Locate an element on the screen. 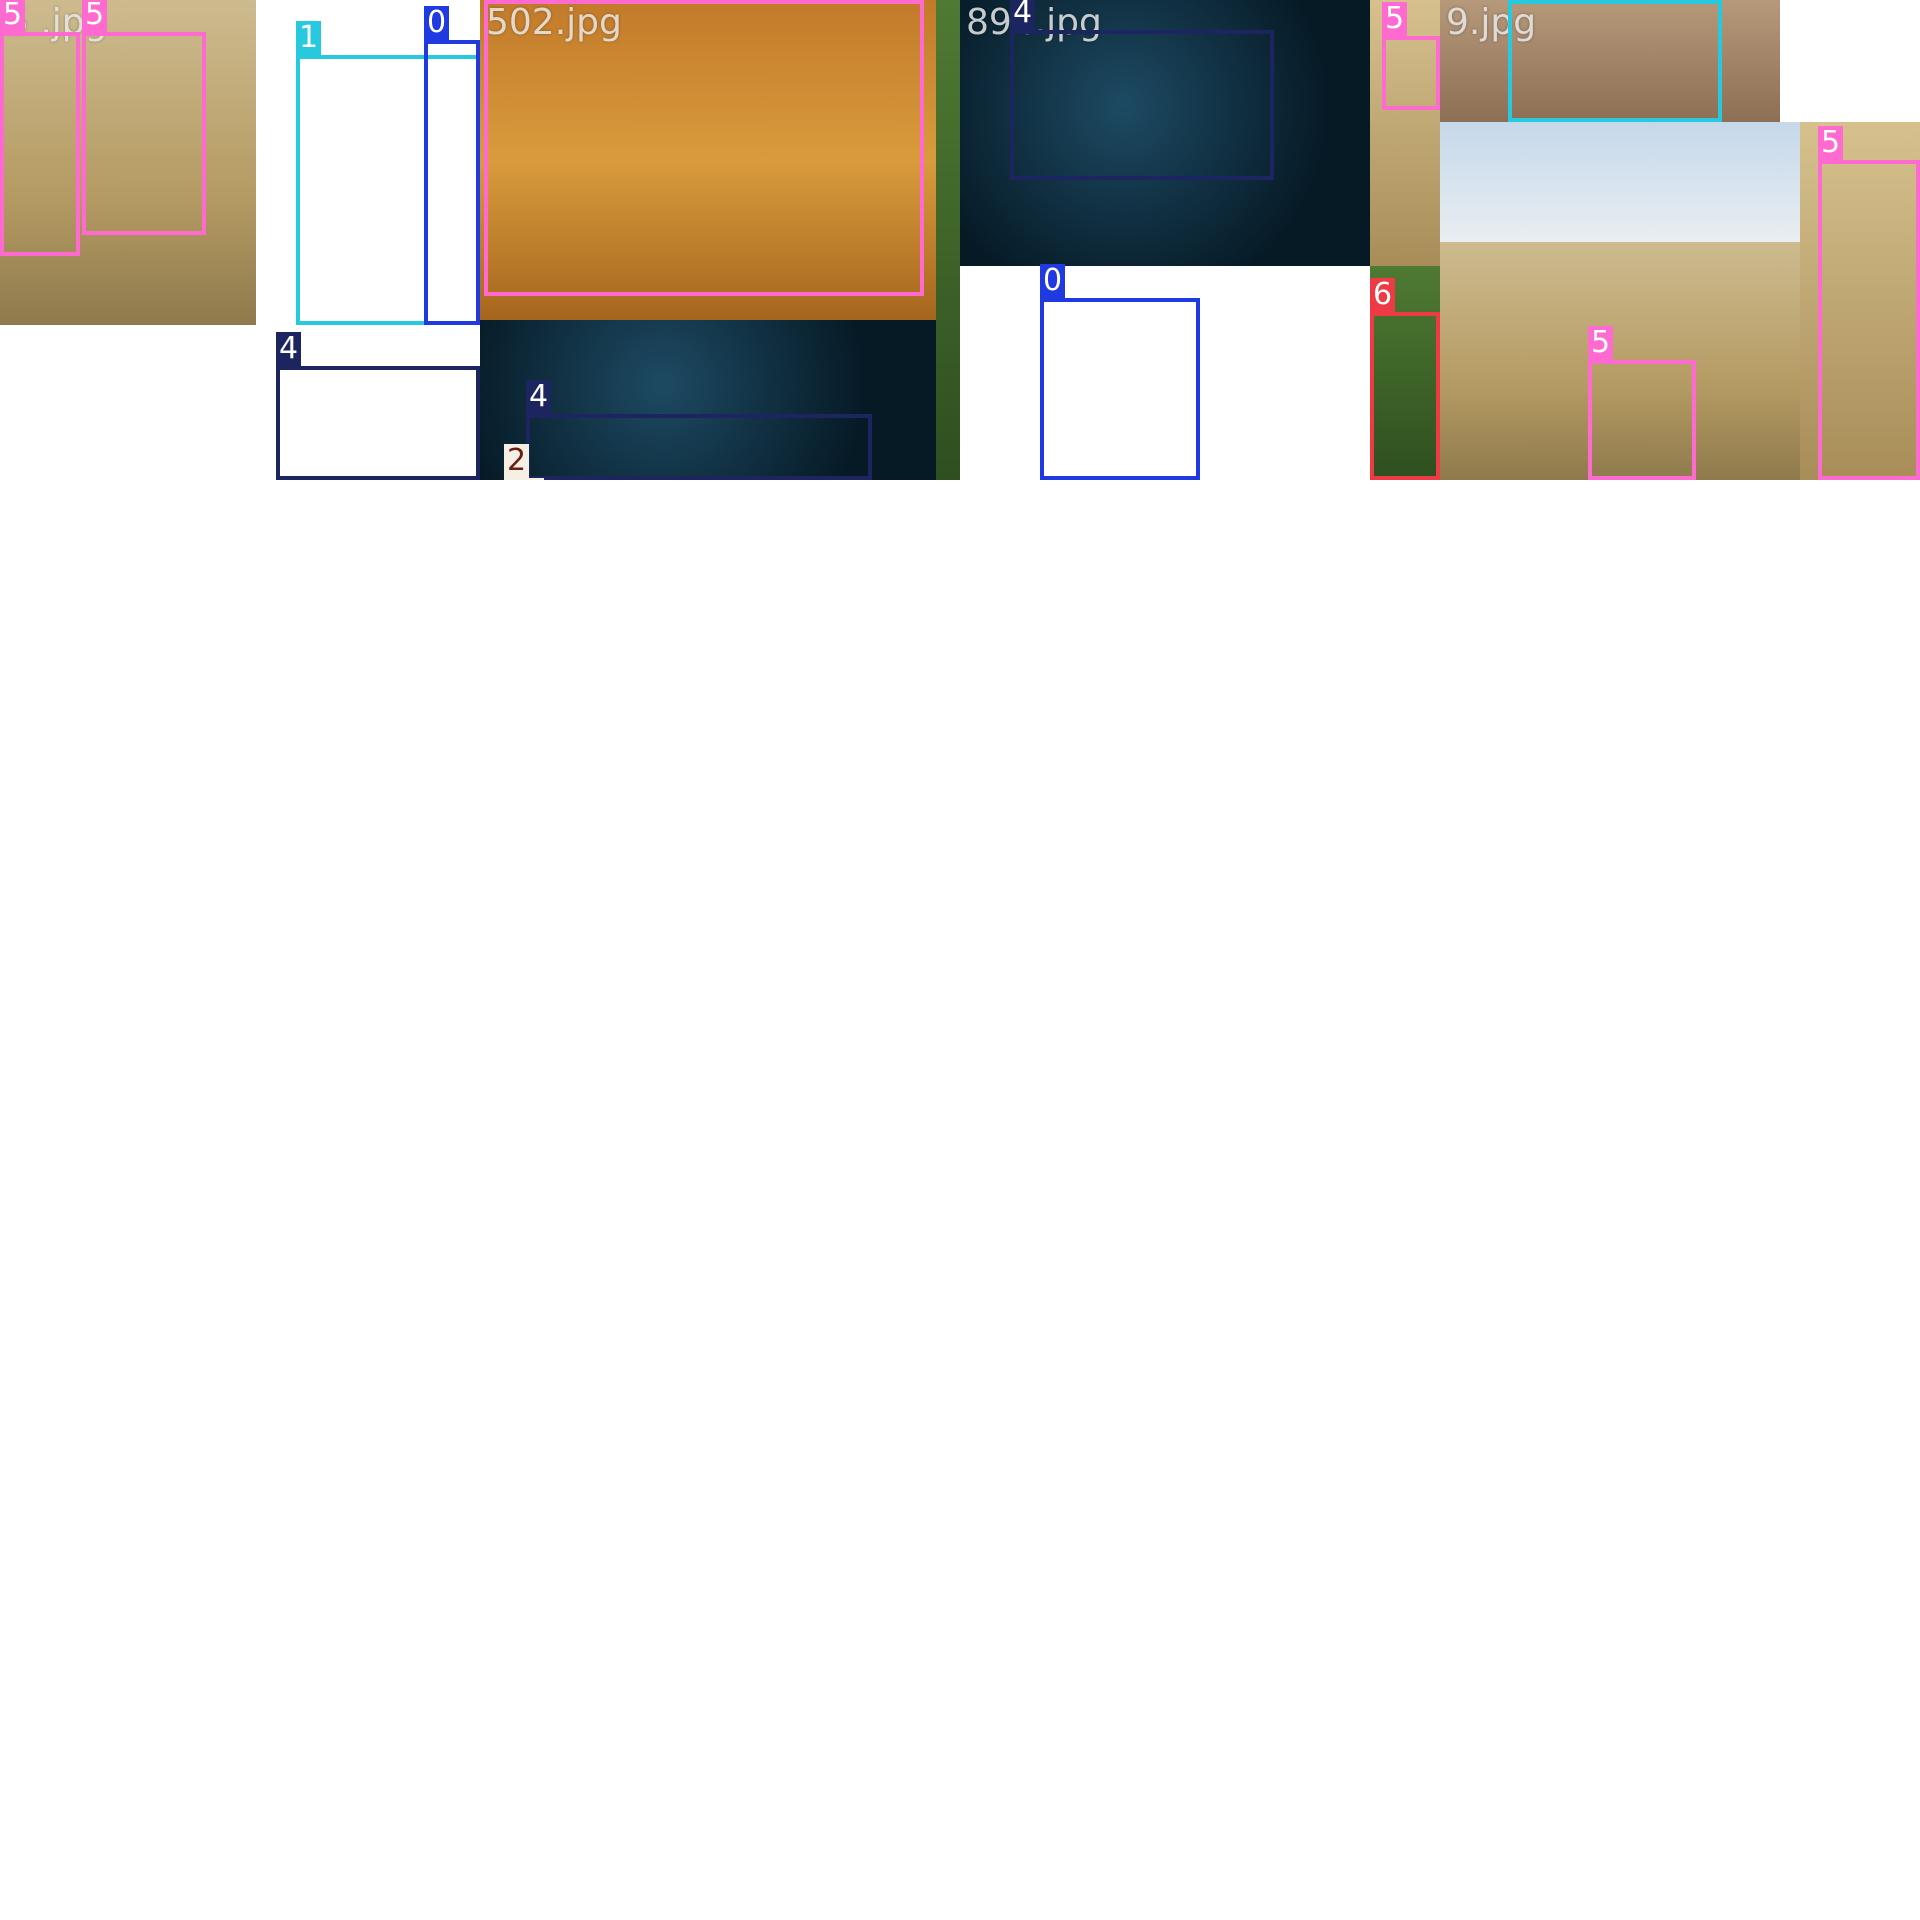 The height and width of the screenshot is (1920, 1920). bbox-class-label: 1 is located at coordinates (309, 38).